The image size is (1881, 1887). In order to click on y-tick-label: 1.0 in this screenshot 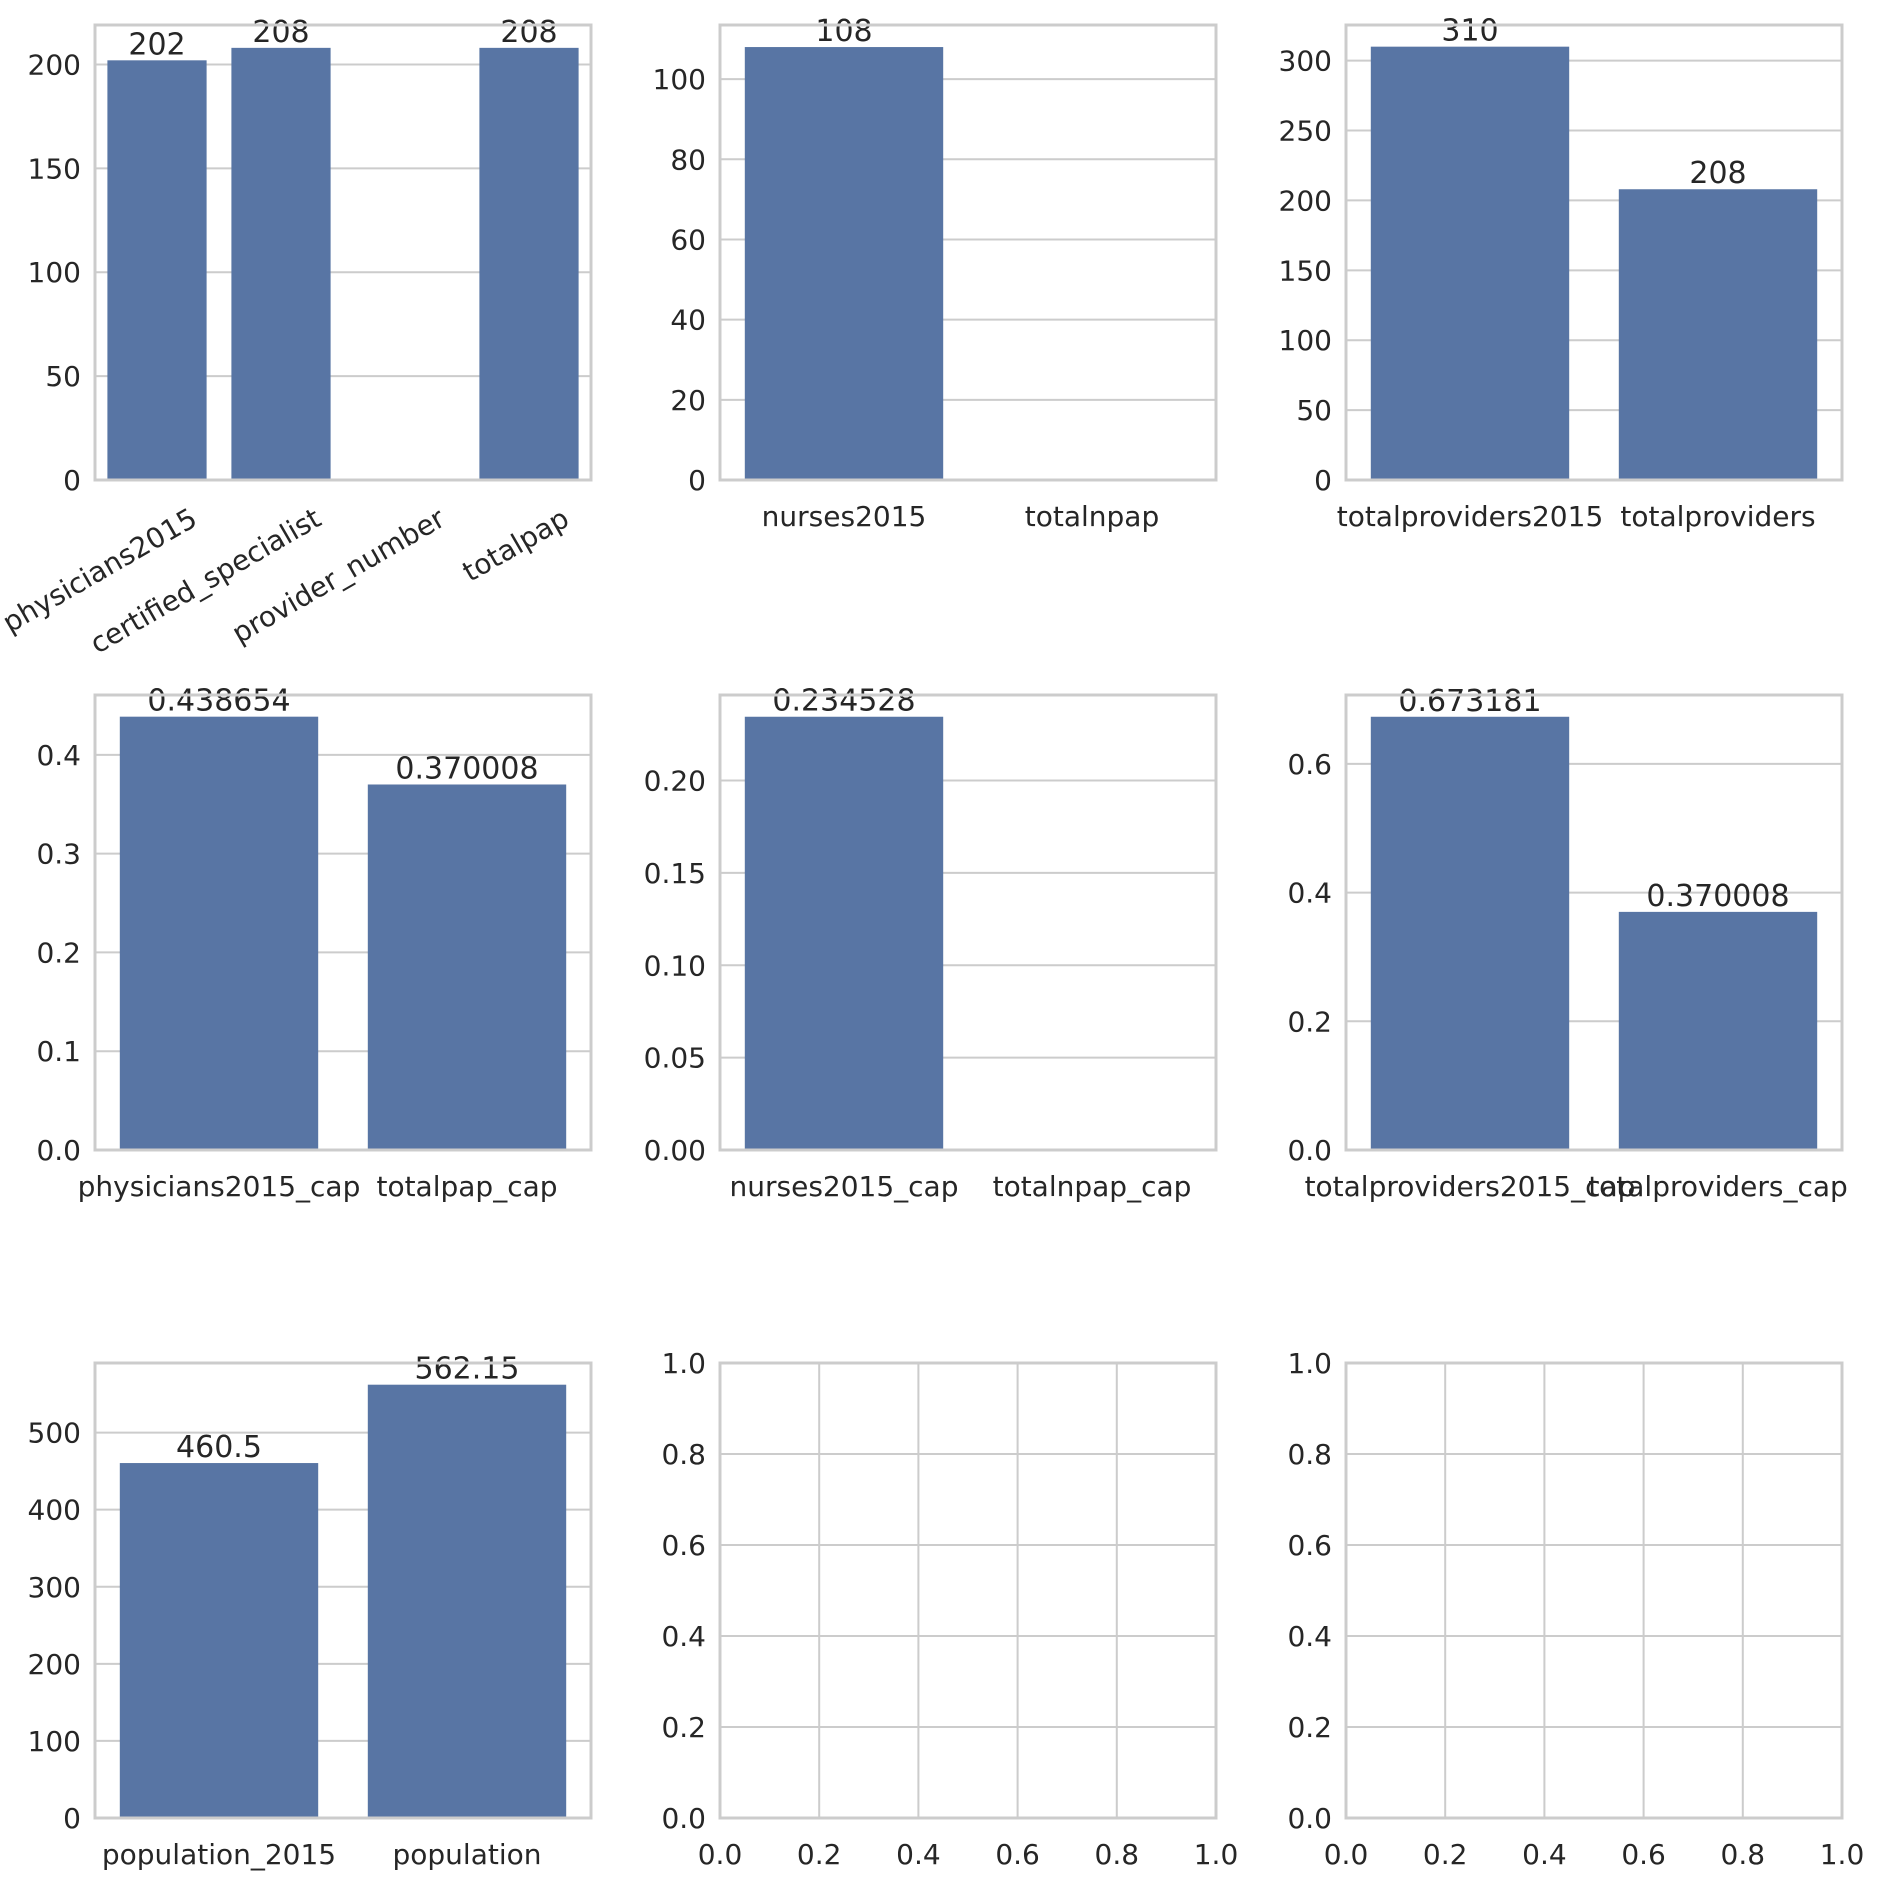, I will do `click(683, 1363)`.